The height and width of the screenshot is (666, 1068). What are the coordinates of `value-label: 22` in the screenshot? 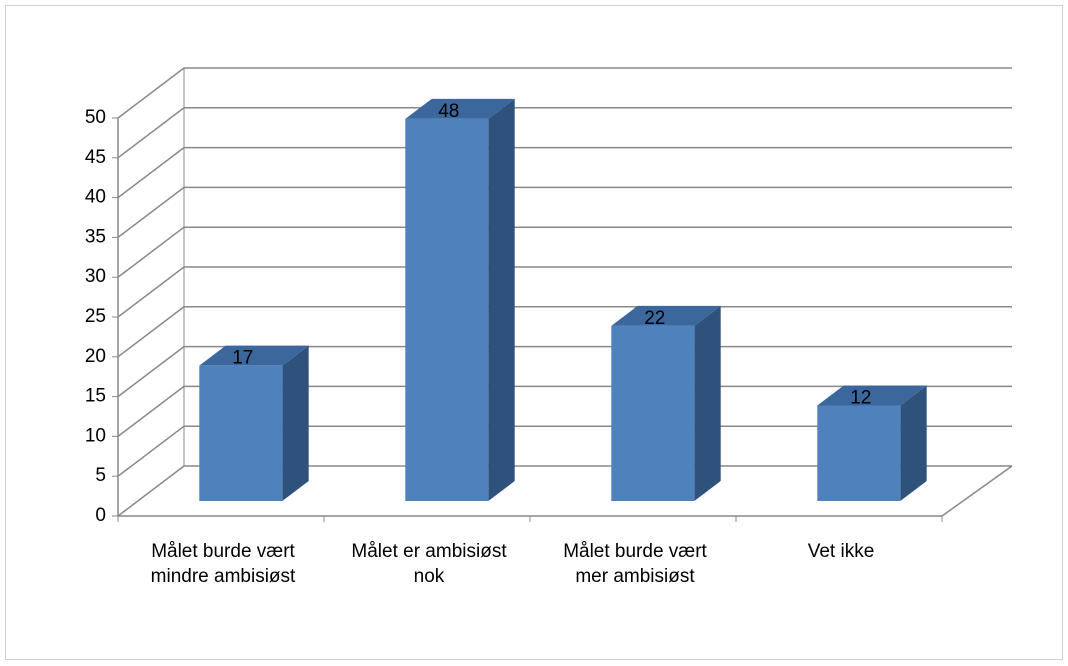 It's located at (654, 318).